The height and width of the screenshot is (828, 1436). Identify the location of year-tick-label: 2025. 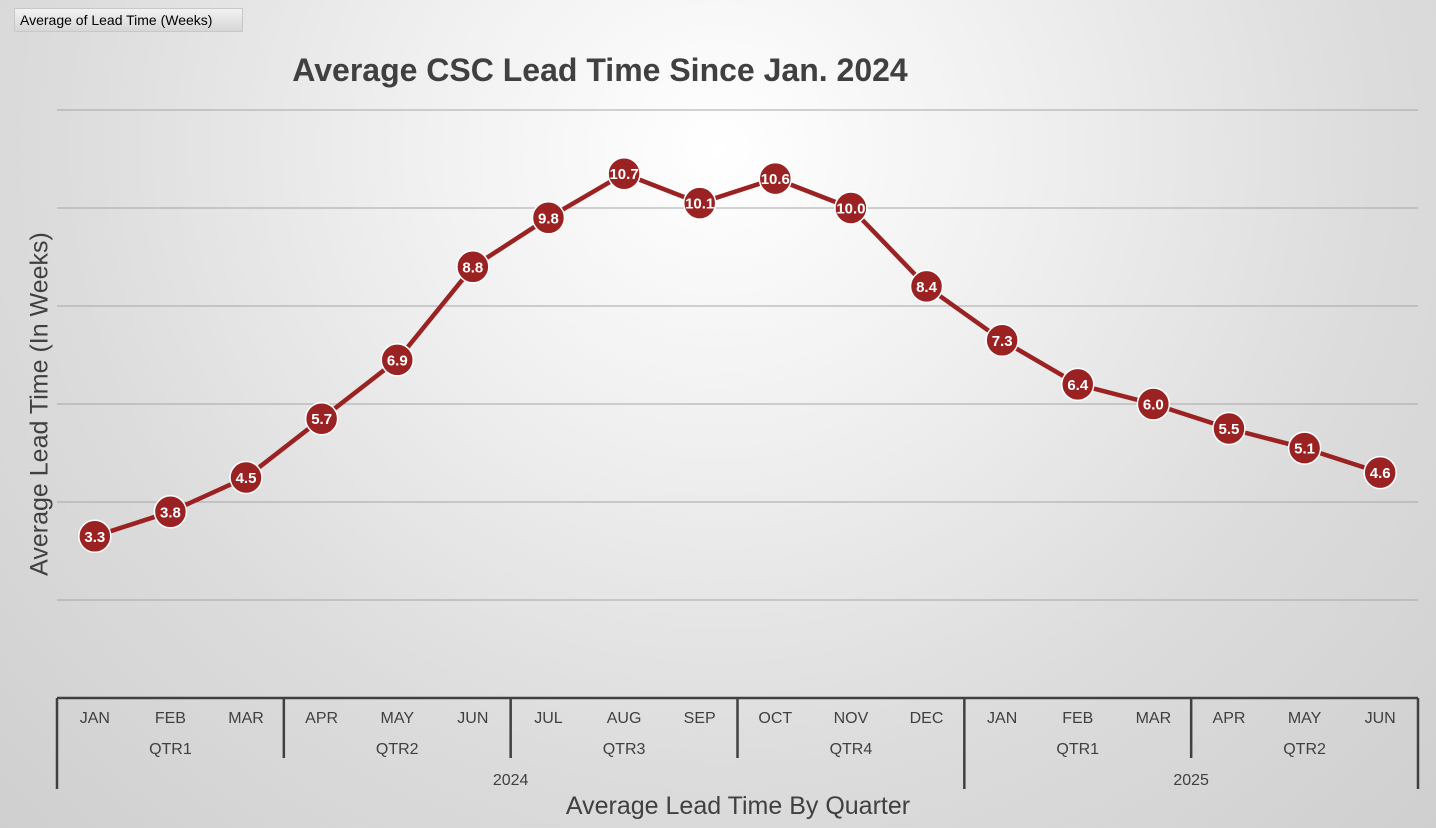
(1191, 780).